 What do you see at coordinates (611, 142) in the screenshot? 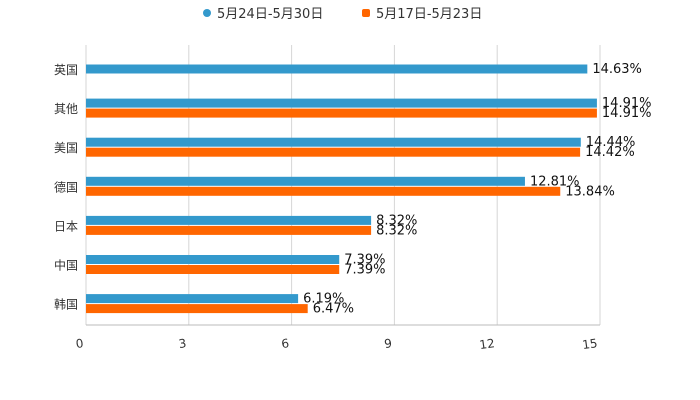
I see `data-label-1: 14.44%` at bounding box center [611, 142].